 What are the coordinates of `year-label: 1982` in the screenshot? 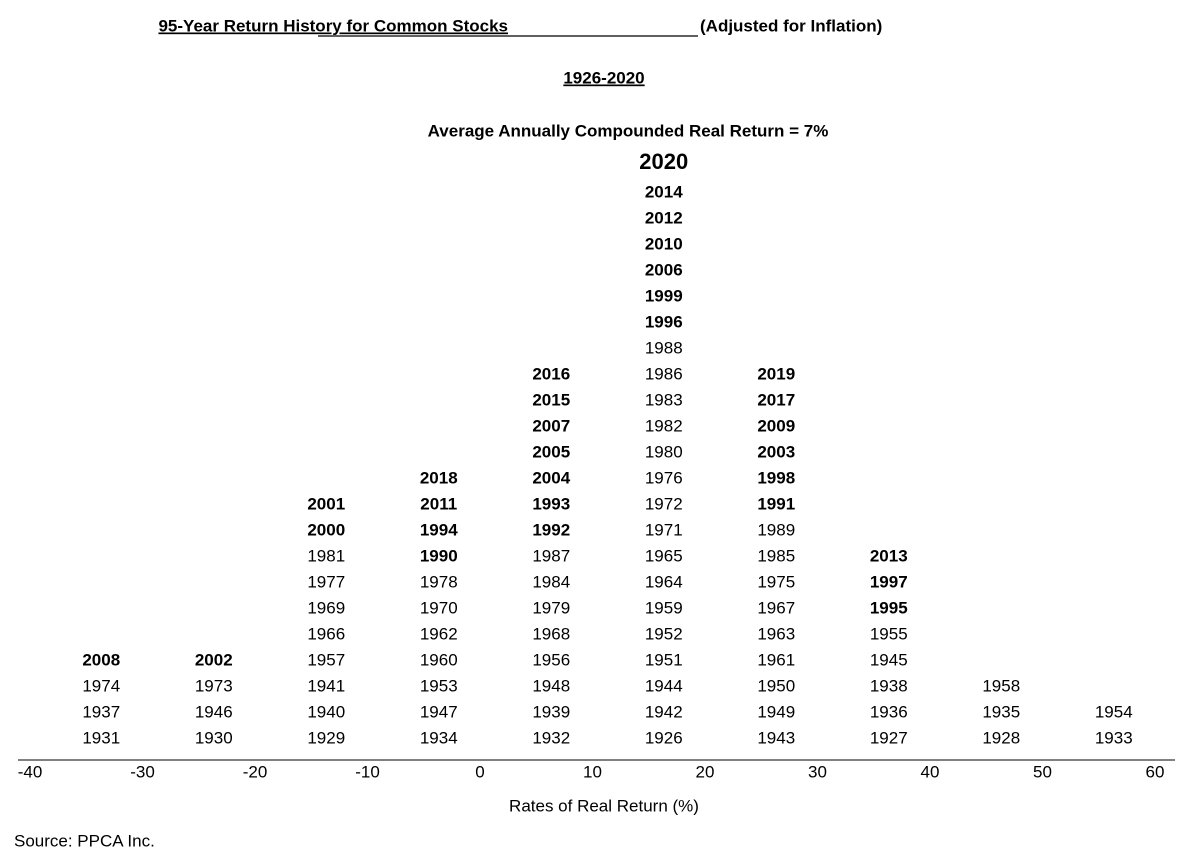 It's located at (664, 425).